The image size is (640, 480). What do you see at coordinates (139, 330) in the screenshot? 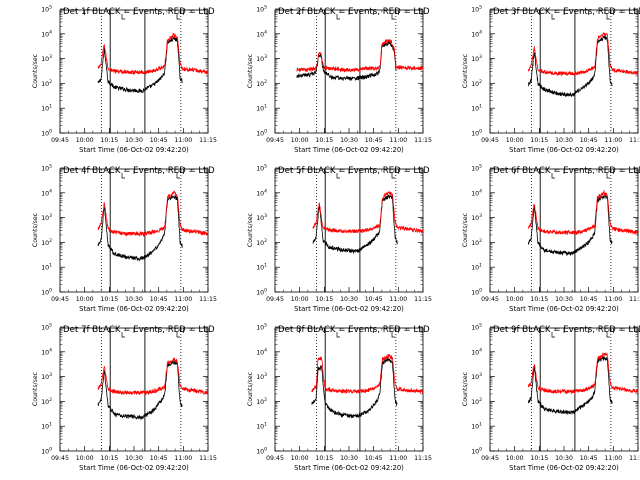
I see `panel-title: Det 7f BLACK = Events, RED = LLD` at bounding box center [139, 330].